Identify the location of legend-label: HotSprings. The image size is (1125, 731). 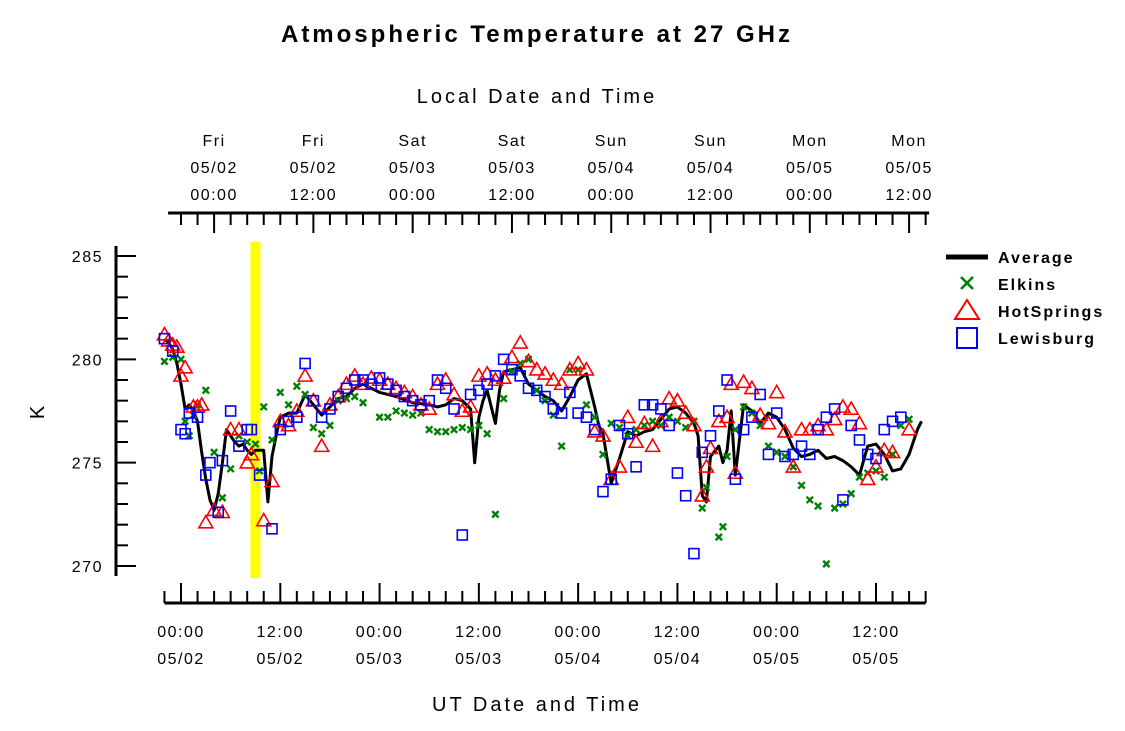
(1051, 312).